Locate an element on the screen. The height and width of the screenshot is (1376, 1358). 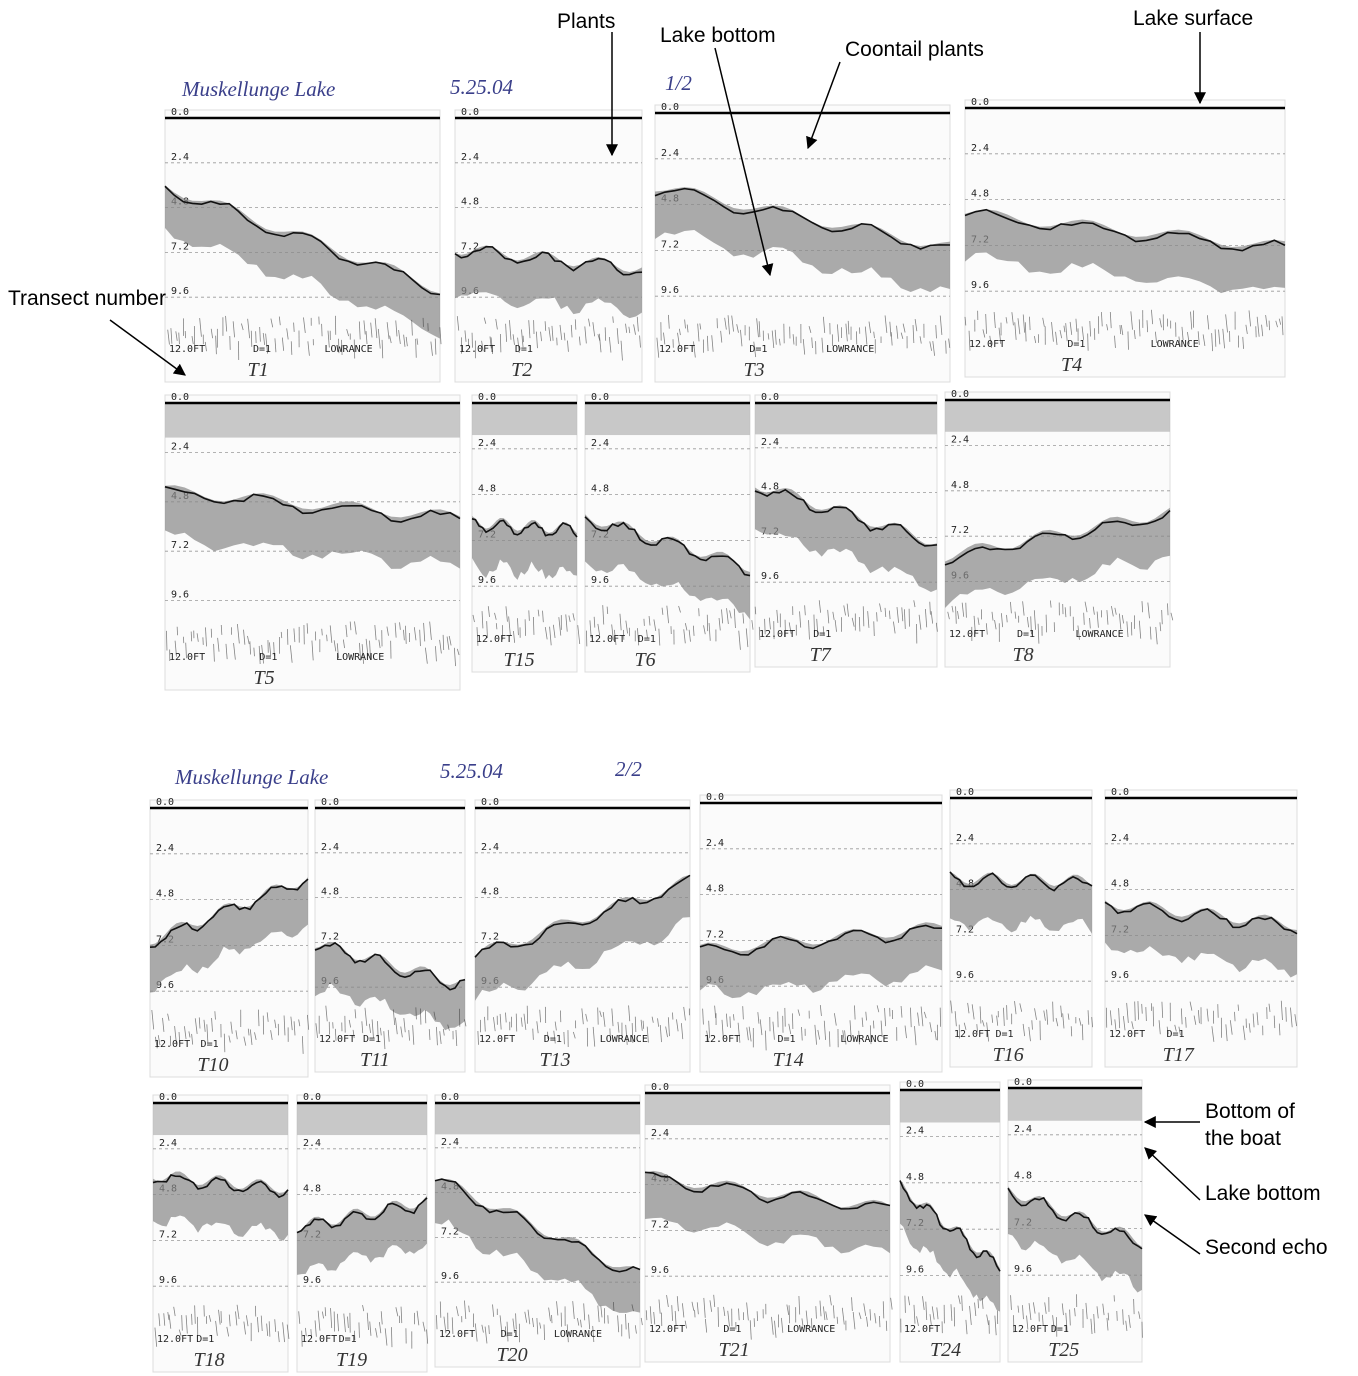
transect-label: T25 is located at coordinates (1063, 1350).